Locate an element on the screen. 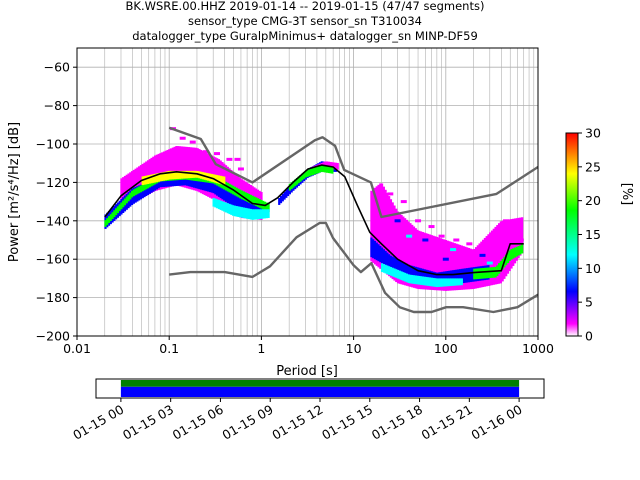 The width and height of the screenshot is (640, 480). x-tick-label: 1 is located at coordinates (261, 348).